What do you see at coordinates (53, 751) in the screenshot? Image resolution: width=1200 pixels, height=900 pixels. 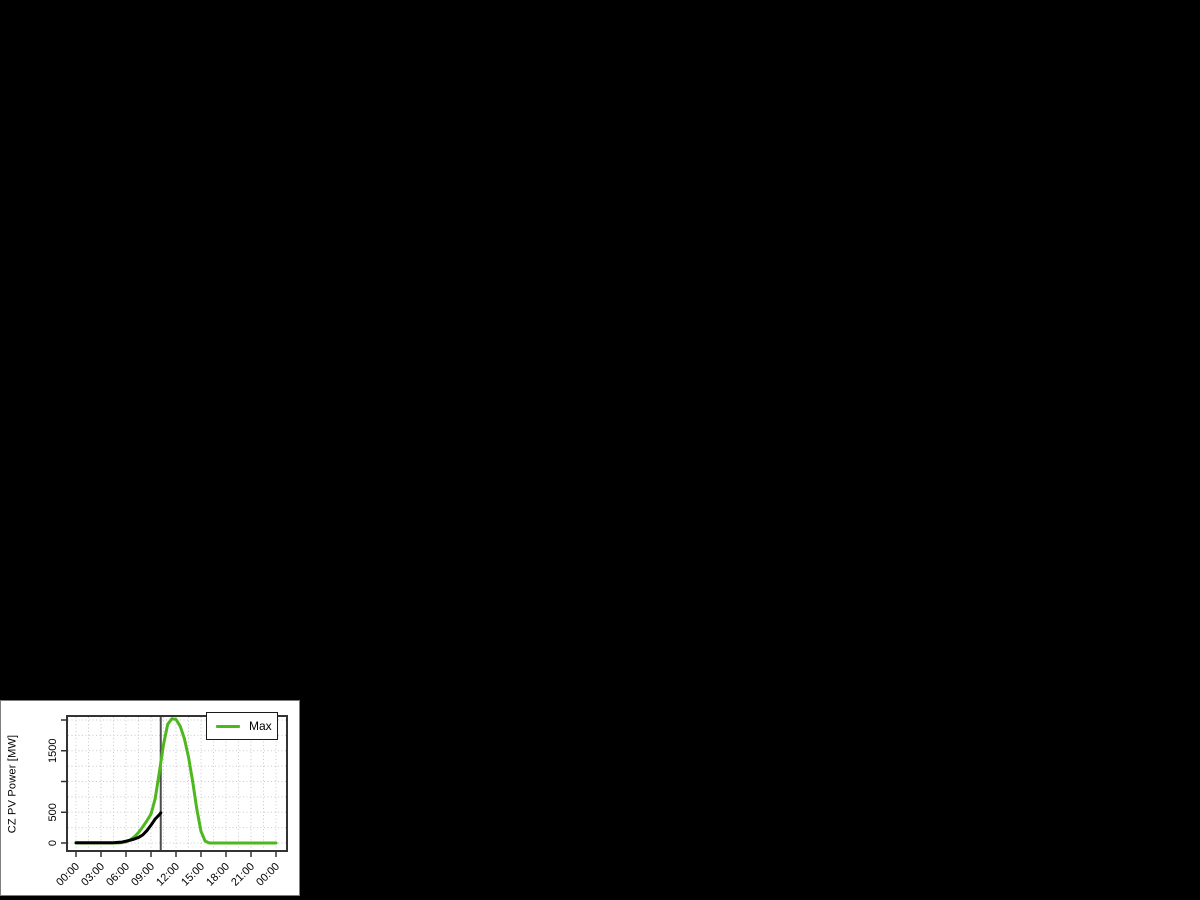 I see `y-tick-label: 1500` at bounding box center [53, 751].